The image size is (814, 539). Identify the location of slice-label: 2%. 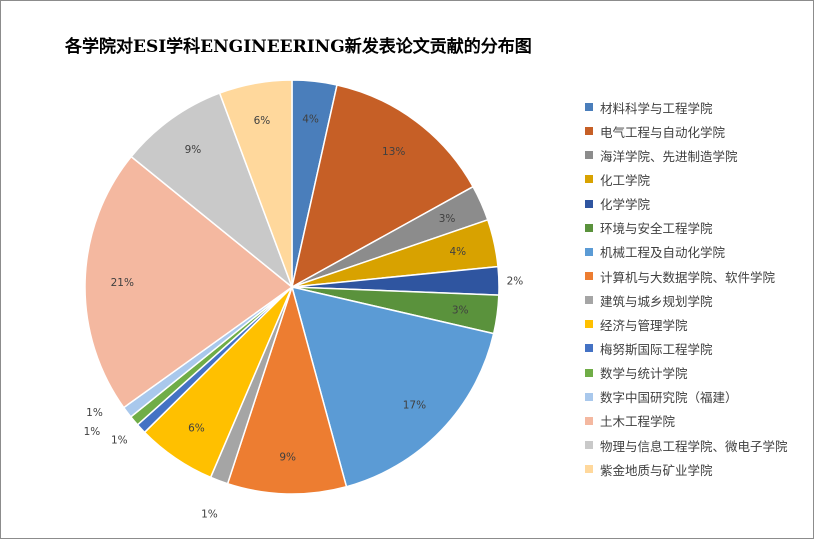
(515, 281).